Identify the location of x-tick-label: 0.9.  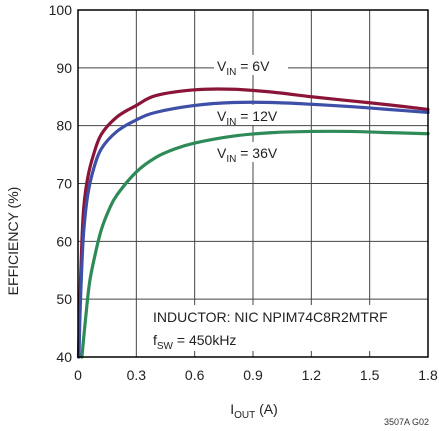
(253, 375).